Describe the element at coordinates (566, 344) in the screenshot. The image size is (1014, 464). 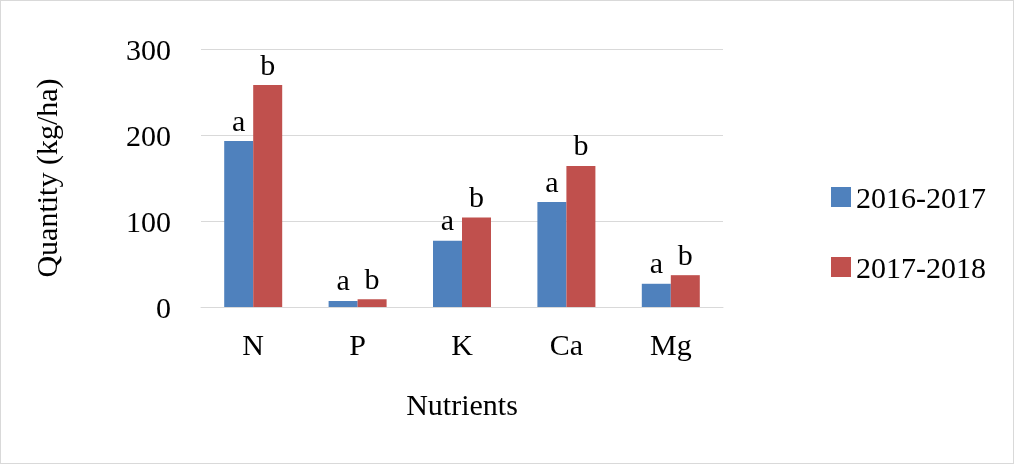
I see `x-tick-label: Ca` at that location.